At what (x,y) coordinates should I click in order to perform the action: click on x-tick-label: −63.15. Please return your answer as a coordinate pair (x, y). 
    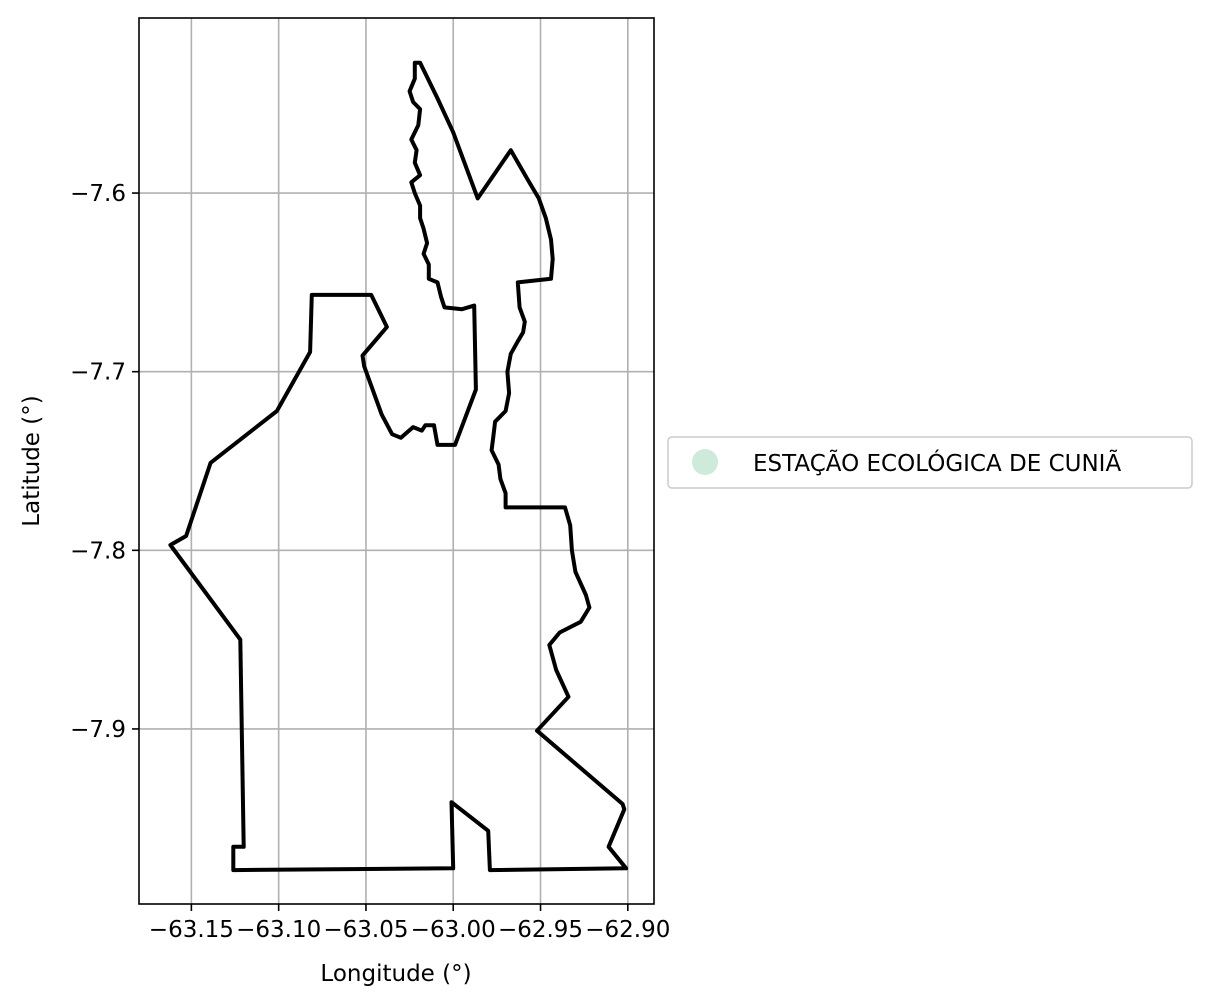
    Looking at the image, I should click on (191, 930).